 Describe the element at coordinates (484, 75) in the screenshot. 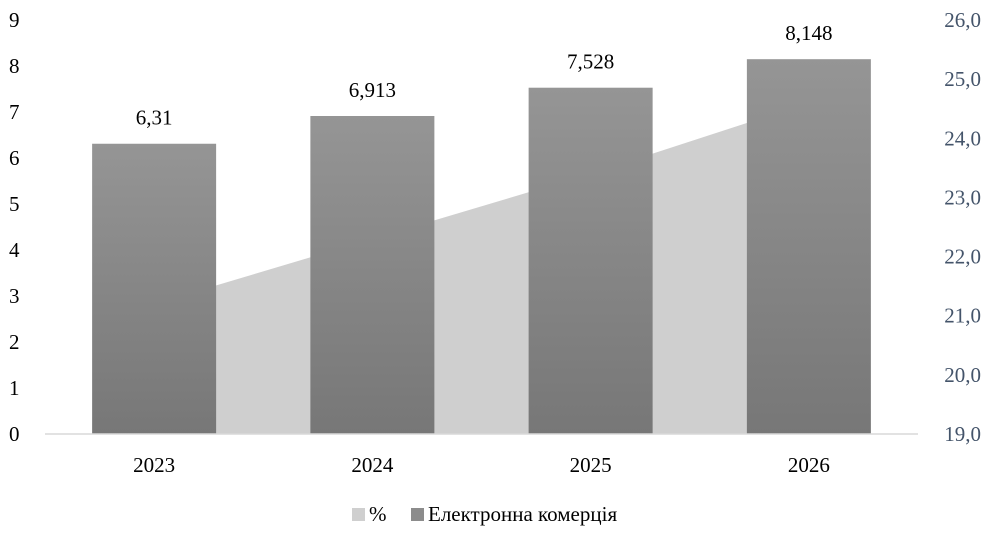

I see `bar-data-labels: 6,31 6,913 7,528 8,148` at that location.